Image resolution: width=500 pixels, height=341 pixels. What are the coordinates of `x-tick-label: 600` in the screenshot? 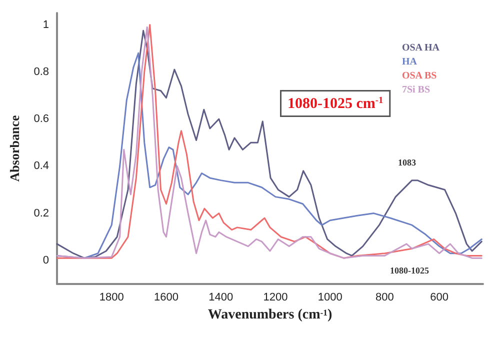 It's located at (439, 298).